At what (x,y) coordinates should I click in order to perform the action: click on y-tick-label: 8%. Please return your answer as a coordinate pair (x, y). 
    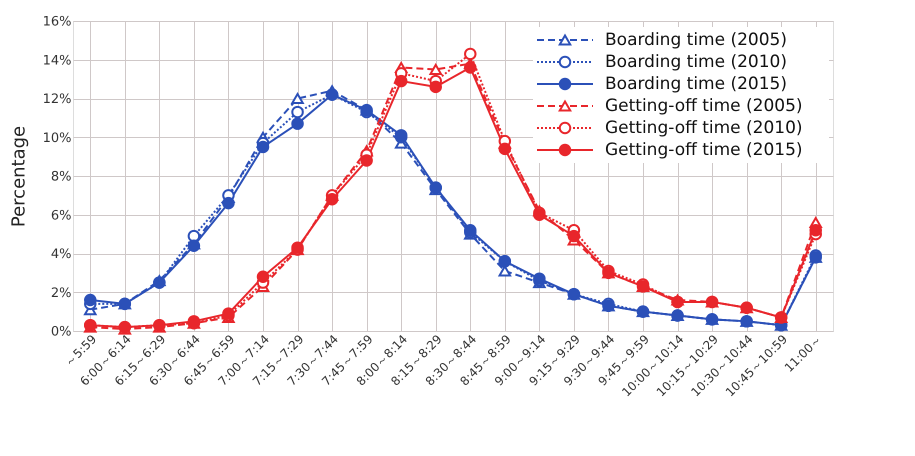
    Looking at the image, I should click on (61, 177).